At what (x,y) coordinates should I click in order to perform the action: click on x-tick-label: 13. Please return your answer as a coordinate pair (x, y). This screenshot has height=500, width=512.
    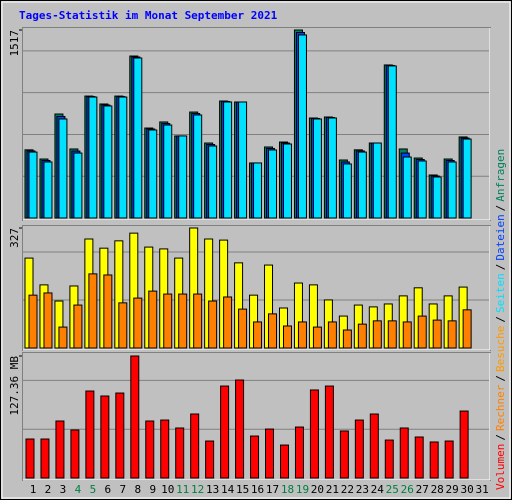
    Looking at the image, I should click on (212, 489).